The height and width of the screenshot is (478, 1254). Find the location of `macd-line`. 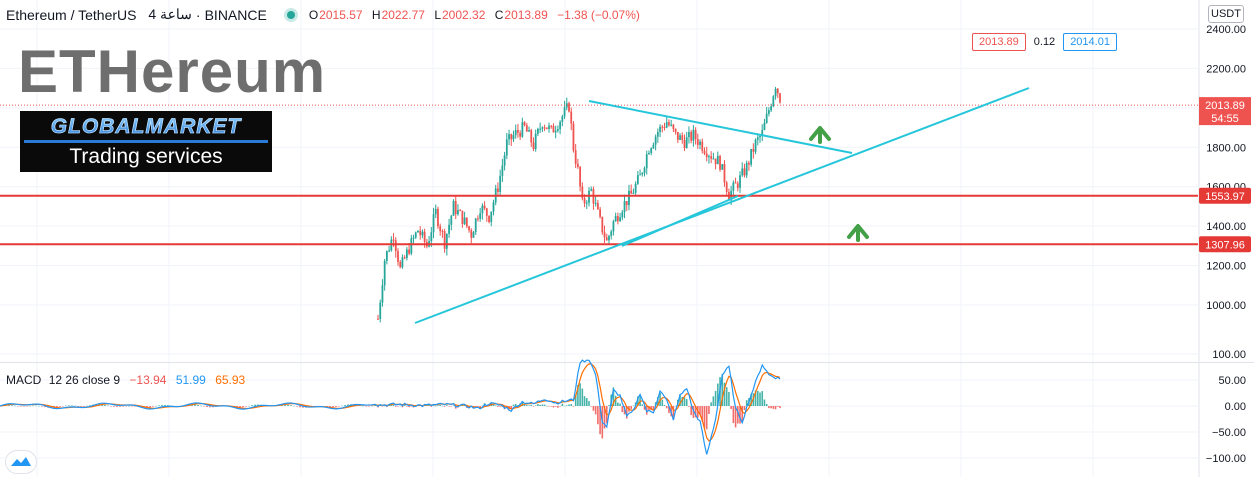

macd-line is located at coordinates (390, 407).